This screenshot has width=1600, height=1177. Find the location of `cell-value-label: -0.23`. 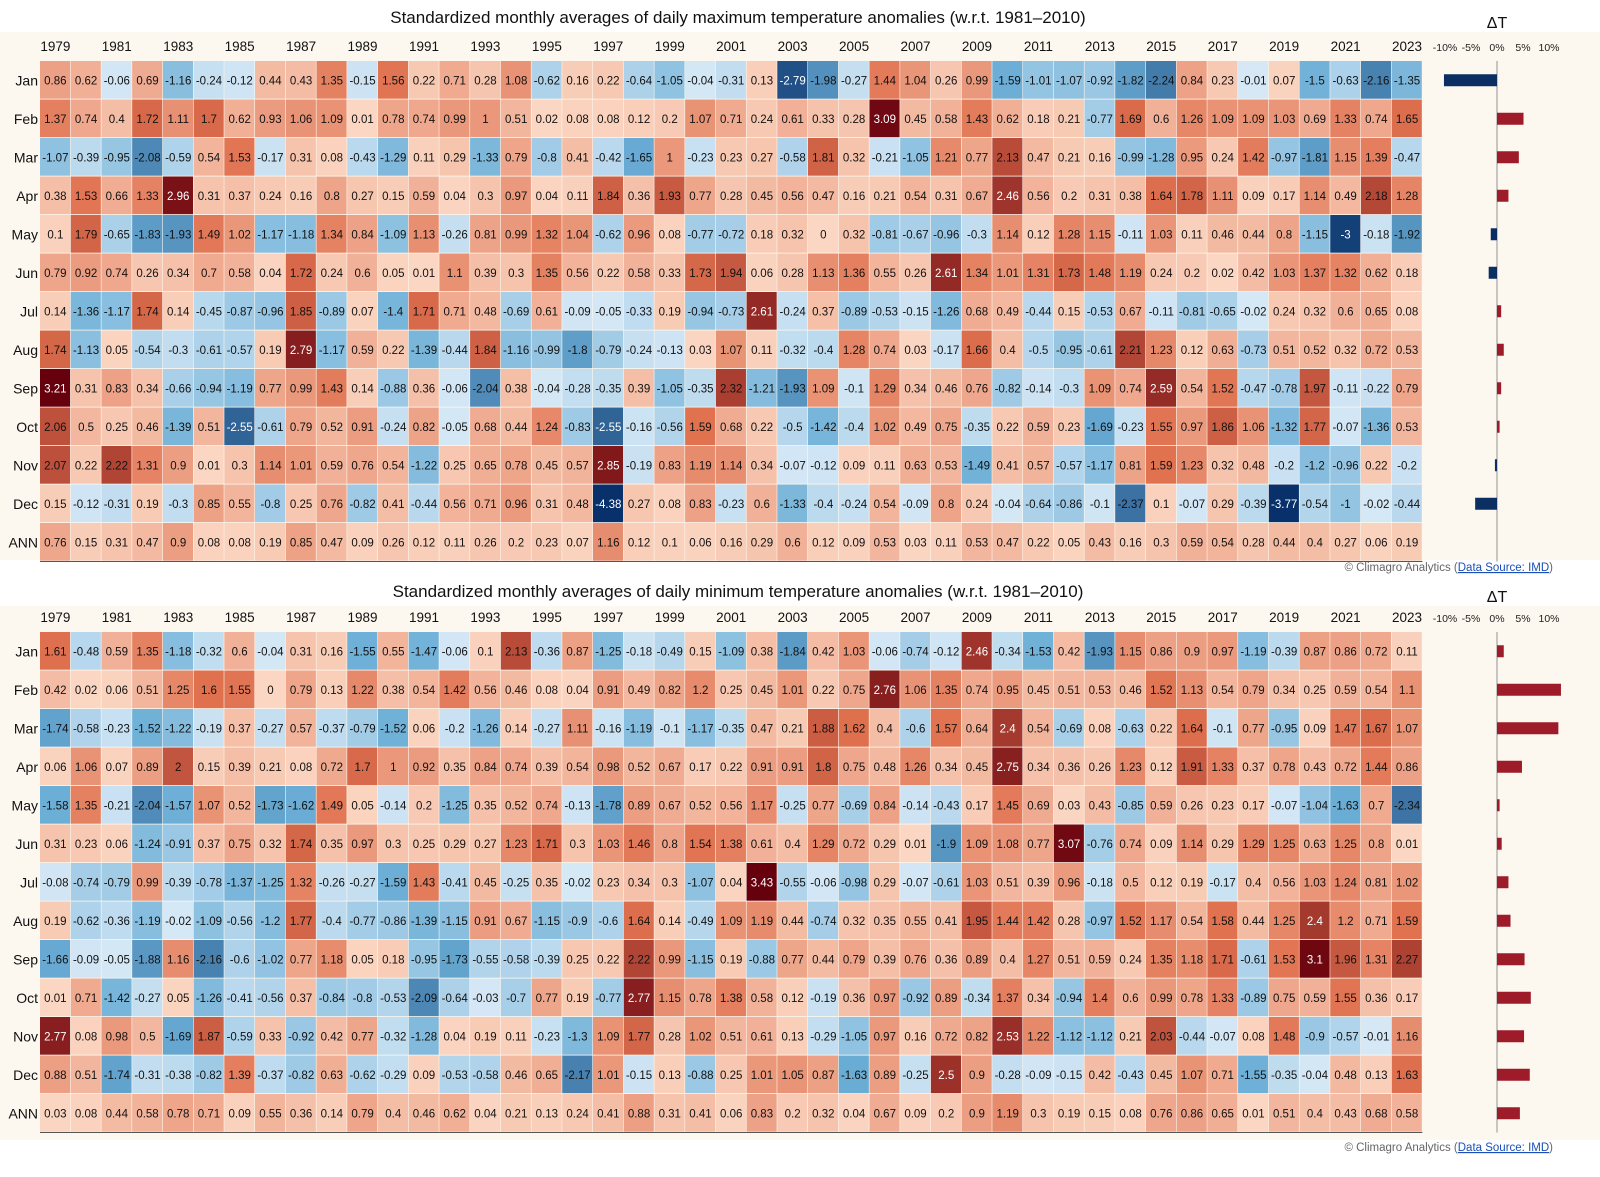

cell-value-label: -0.23 is located at coordinates (700, 158).